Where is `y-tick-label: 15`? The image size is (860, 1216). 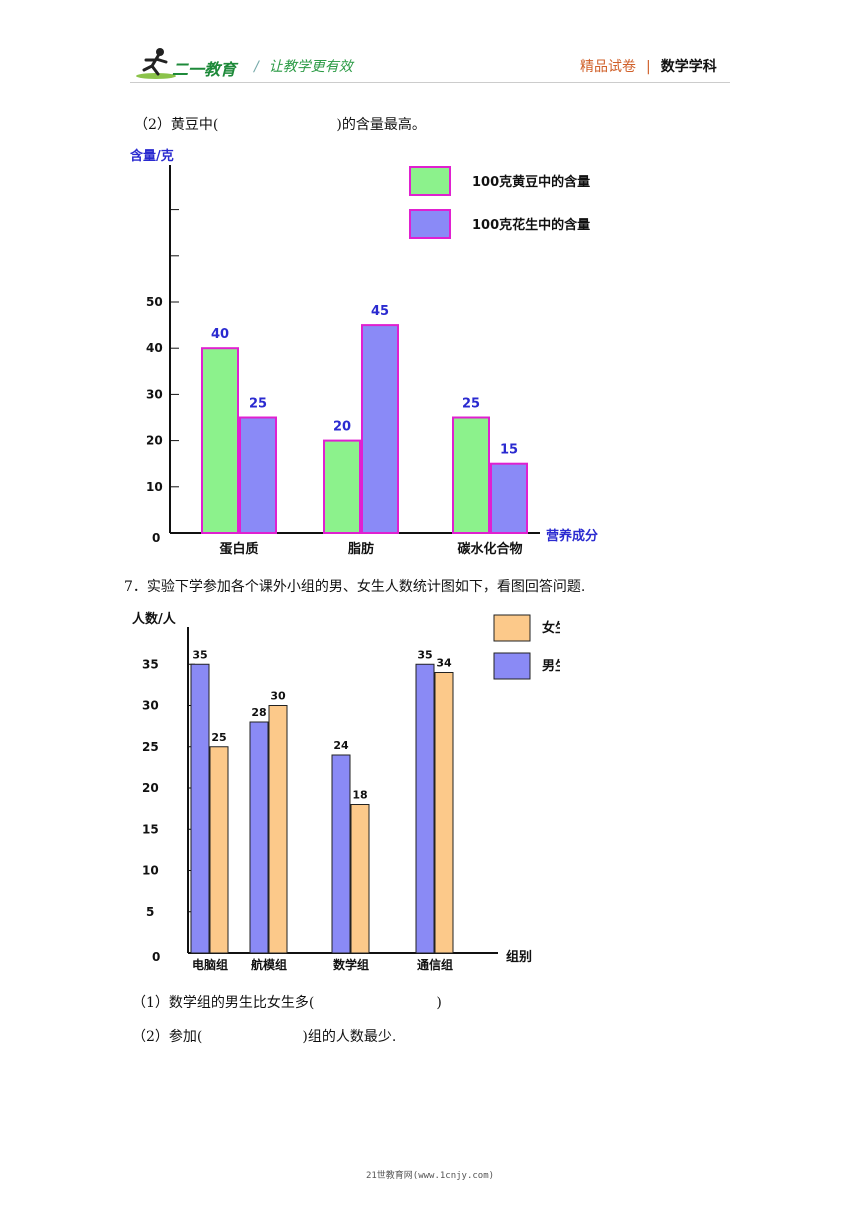 y-tick-label: 15 is located at coordinates (150, 829).